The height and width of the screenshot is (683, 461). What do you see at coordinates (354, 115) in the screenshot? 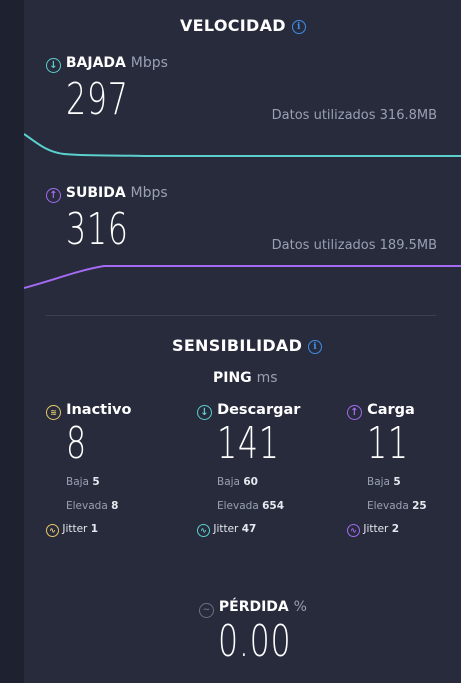
I see `download-data-used: Datos utilizados 316.8MB` at bounding box center [354, 115].